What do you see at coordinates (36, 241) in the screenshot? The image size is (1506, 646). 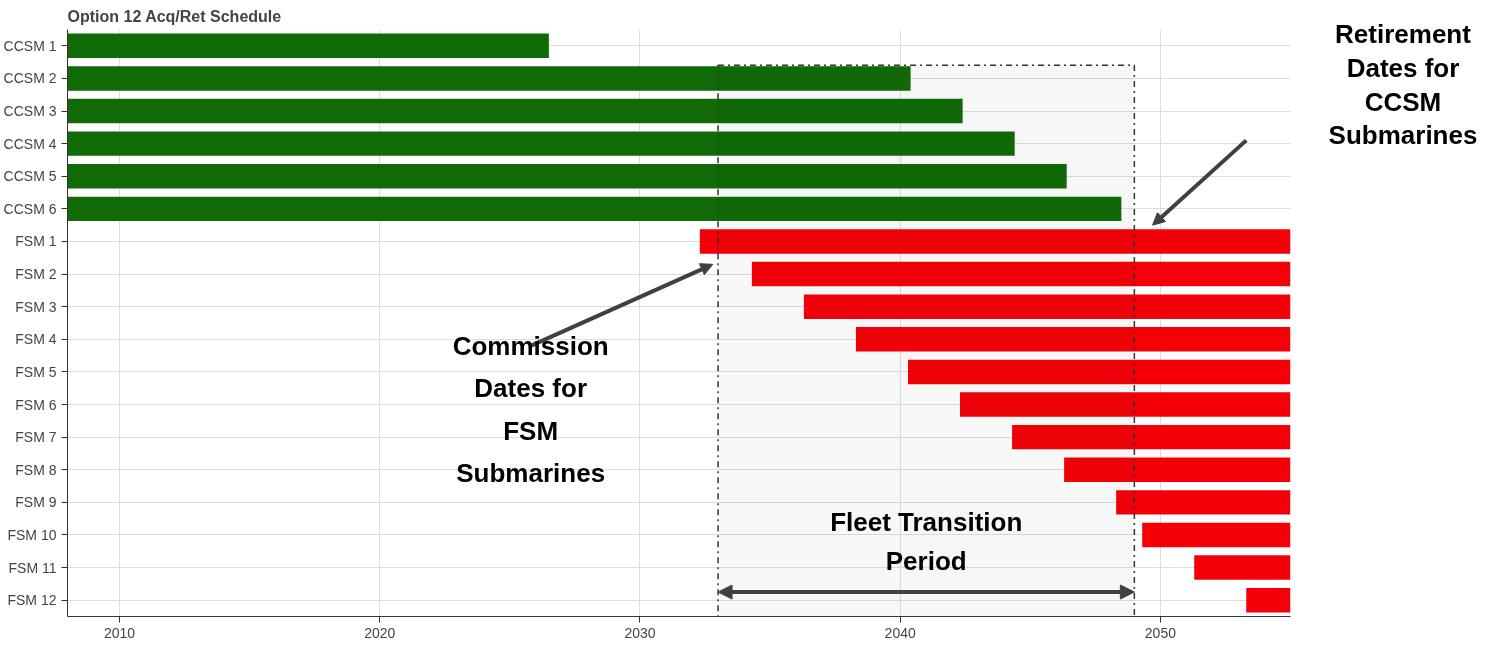 I see `y-tick-label: FSM 1` at bounding box center [36, 241].